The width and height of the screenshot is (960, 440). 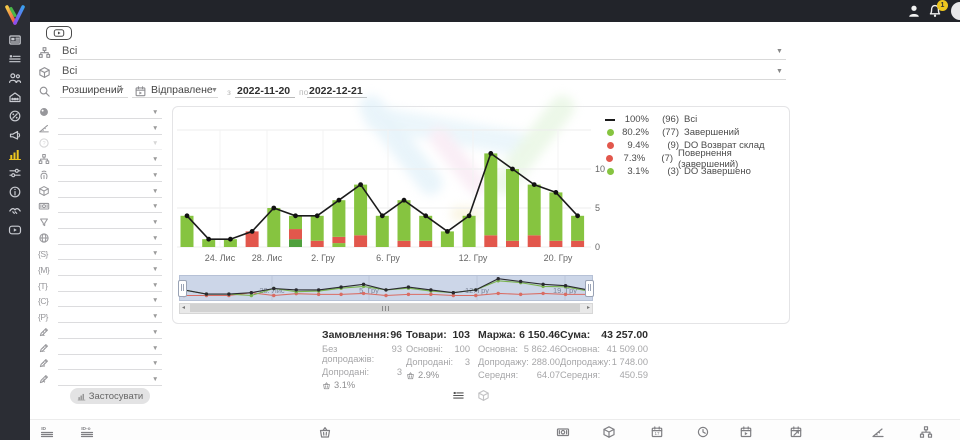 I want to click on filter-select-param-m, so click(x=110, y=275).